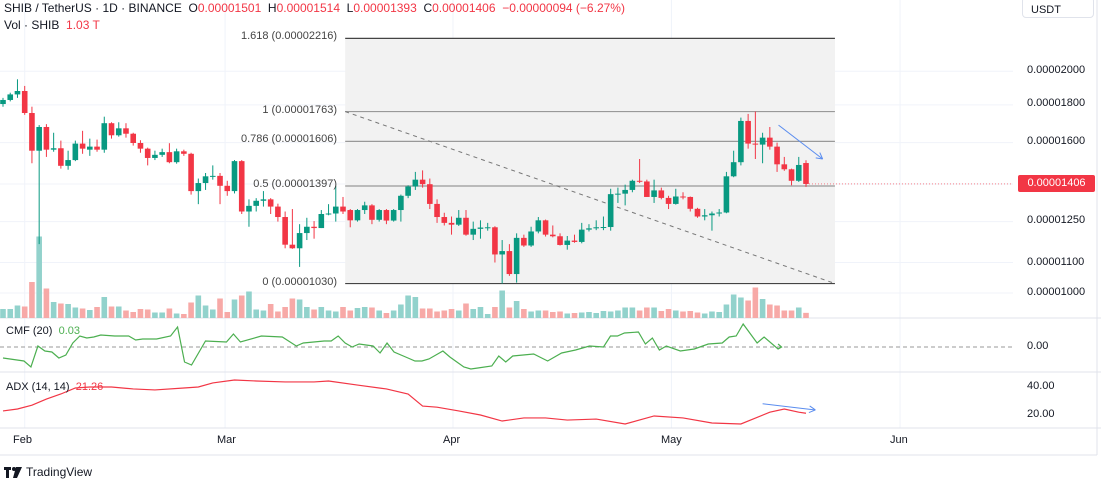  What do you see at coordinates (32, 25) in the screenshot?
I see `volume-label: Vol · SHIB` at bounding box center [32, 25].